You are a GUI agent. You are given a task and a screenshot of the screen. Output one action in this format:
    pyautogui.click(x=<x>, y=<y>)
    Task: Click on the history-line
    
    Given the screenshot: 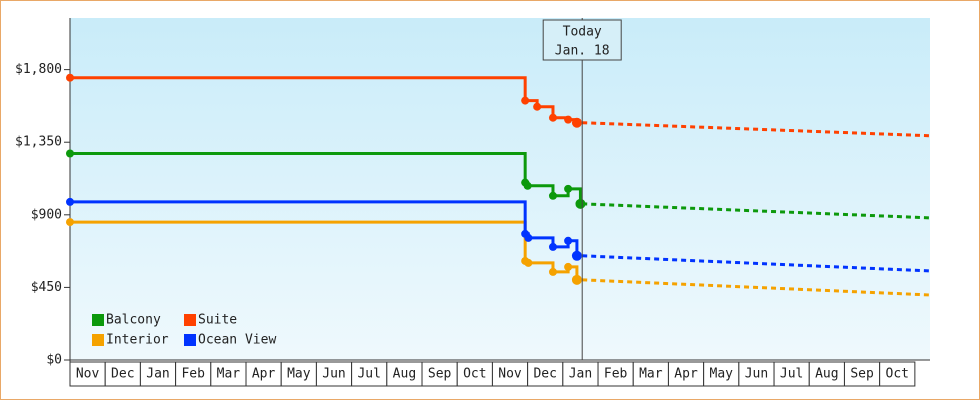 What is the action you would take?
    pyautogui.click(x=326, y=178)
    